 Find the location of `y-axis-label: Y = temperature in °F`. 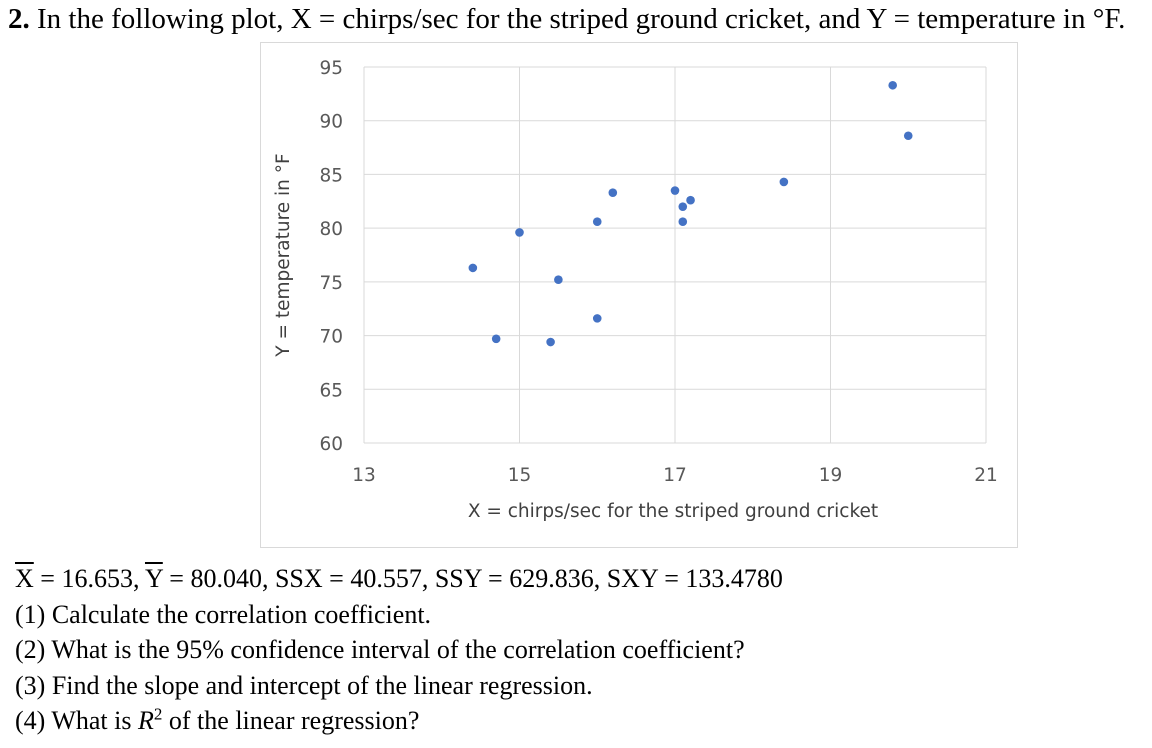

y-axis-label: Y = temperature in °F is located at coordinates (283, 255).